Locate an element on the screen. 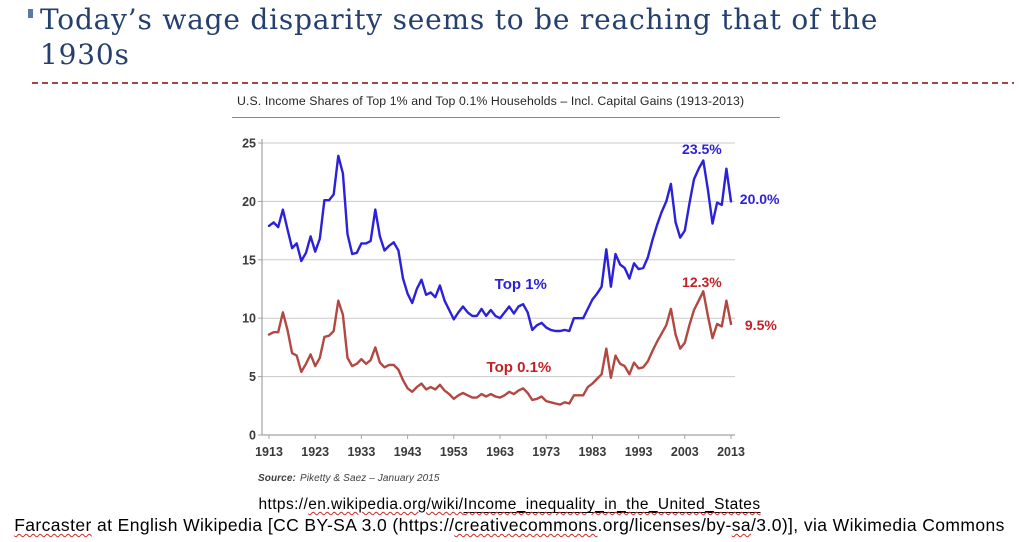 The height and width of the screenshot is (542, 1019). title-accent-mark is located at coordinates (30, 13).